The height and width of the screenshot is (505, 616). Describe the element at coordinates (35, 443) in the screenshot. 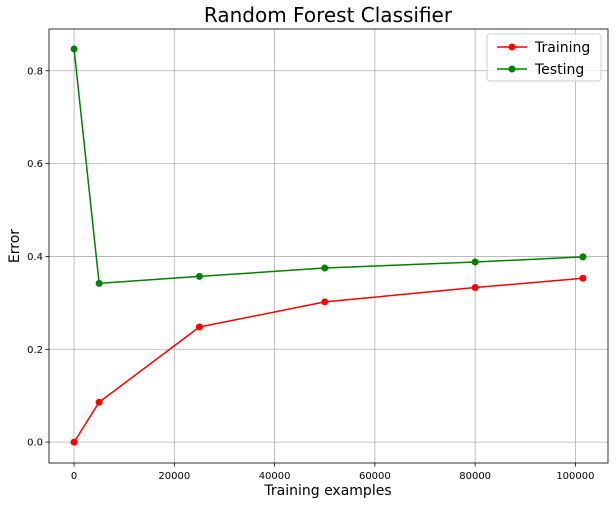

I see `y-tick-label: 0.0` at that location.